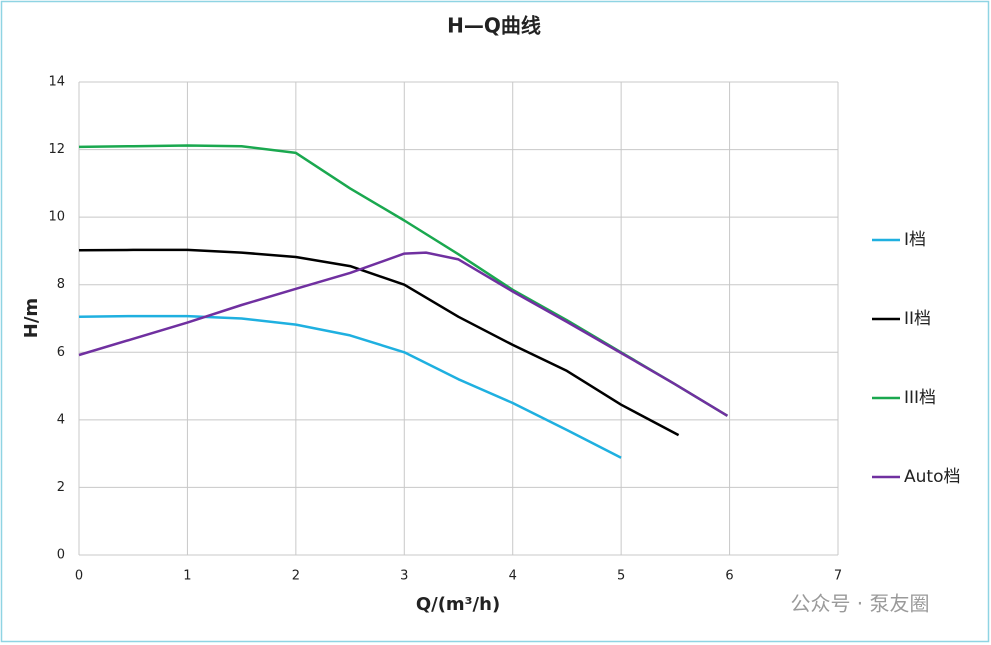 The image size is (991, 645). I want to click on legend-label: Auto档, so click(932, 477).